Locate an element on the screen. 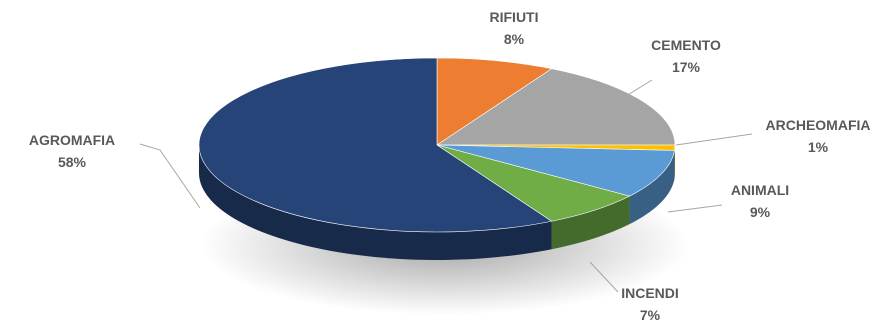  label-animali: ANIMALI is located at coordinates (760, 190).